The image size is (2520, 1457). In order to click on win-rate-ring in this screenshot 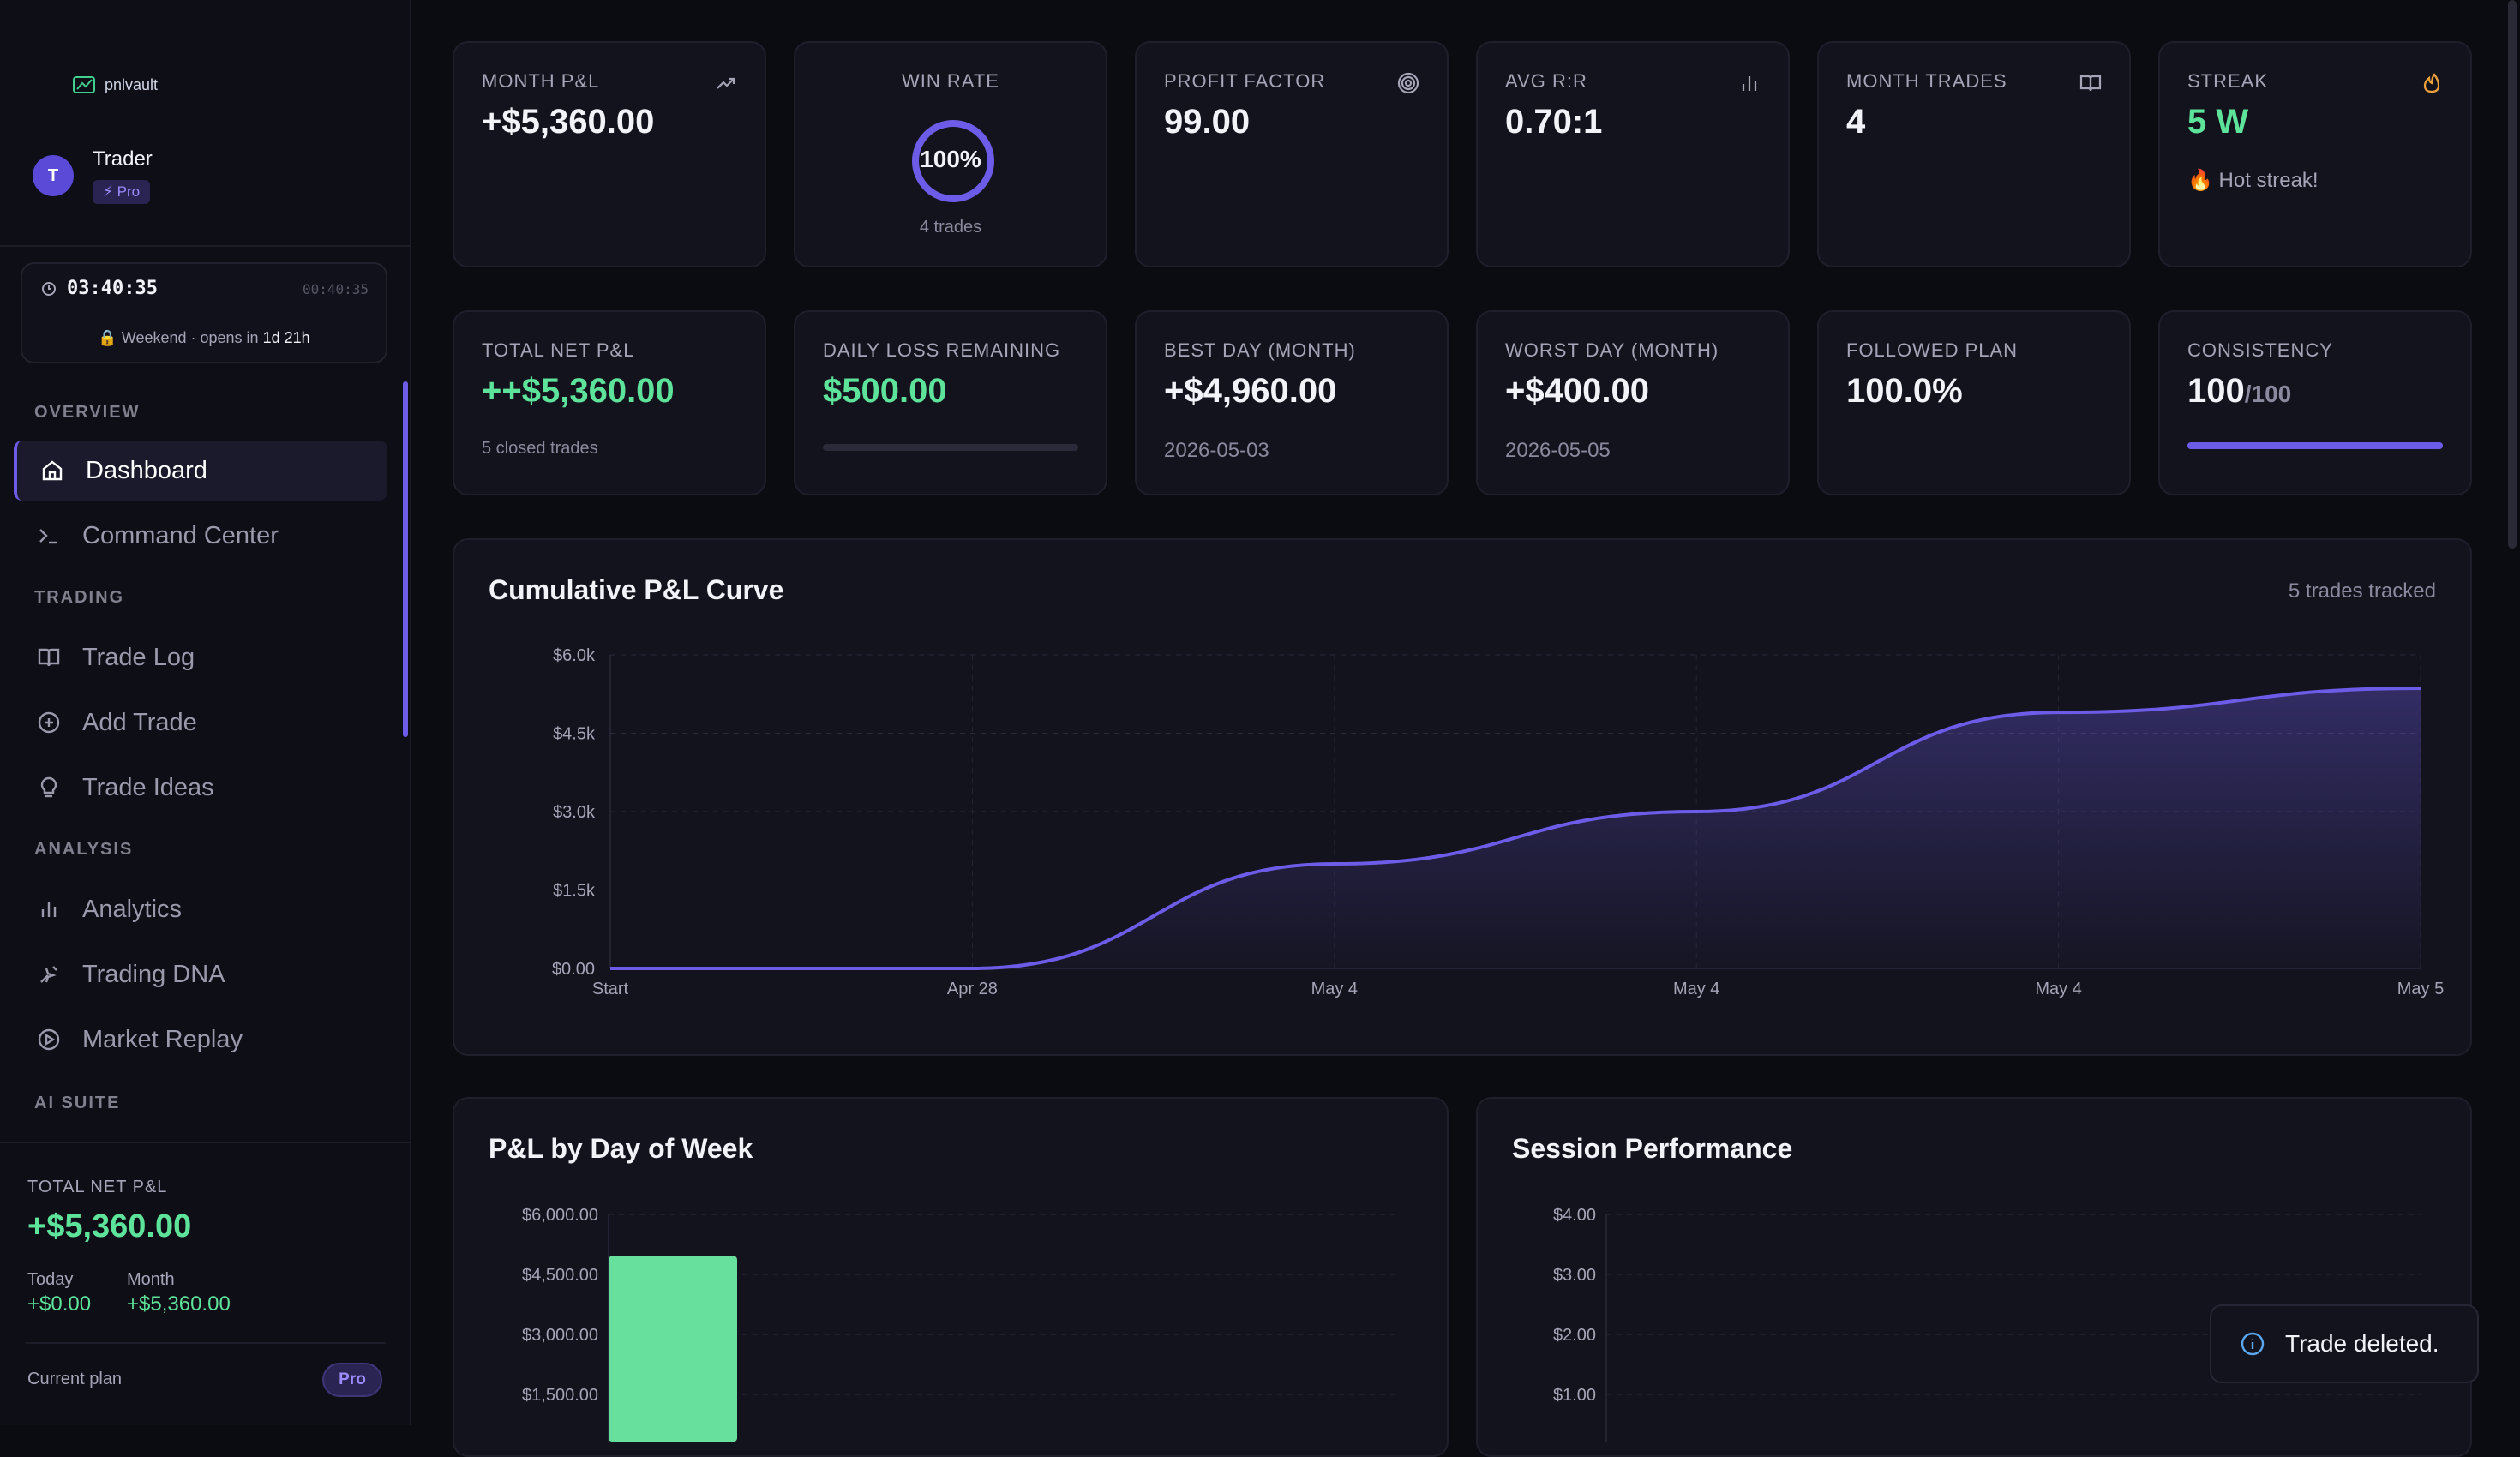, I will do `click(953, 161)`.